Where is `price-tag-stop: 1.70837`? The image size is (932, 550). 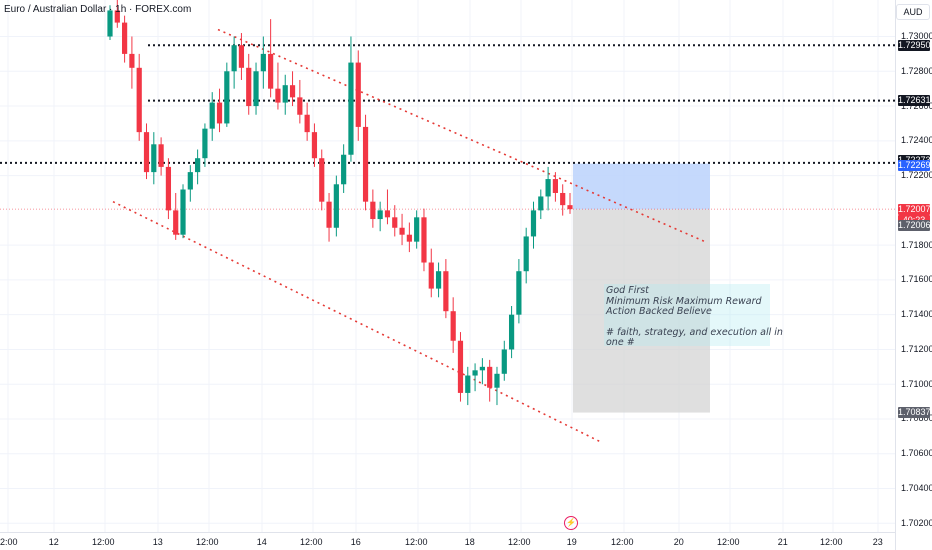
price-tag-stop: 1.70837 is located at coordinates (914, 413).